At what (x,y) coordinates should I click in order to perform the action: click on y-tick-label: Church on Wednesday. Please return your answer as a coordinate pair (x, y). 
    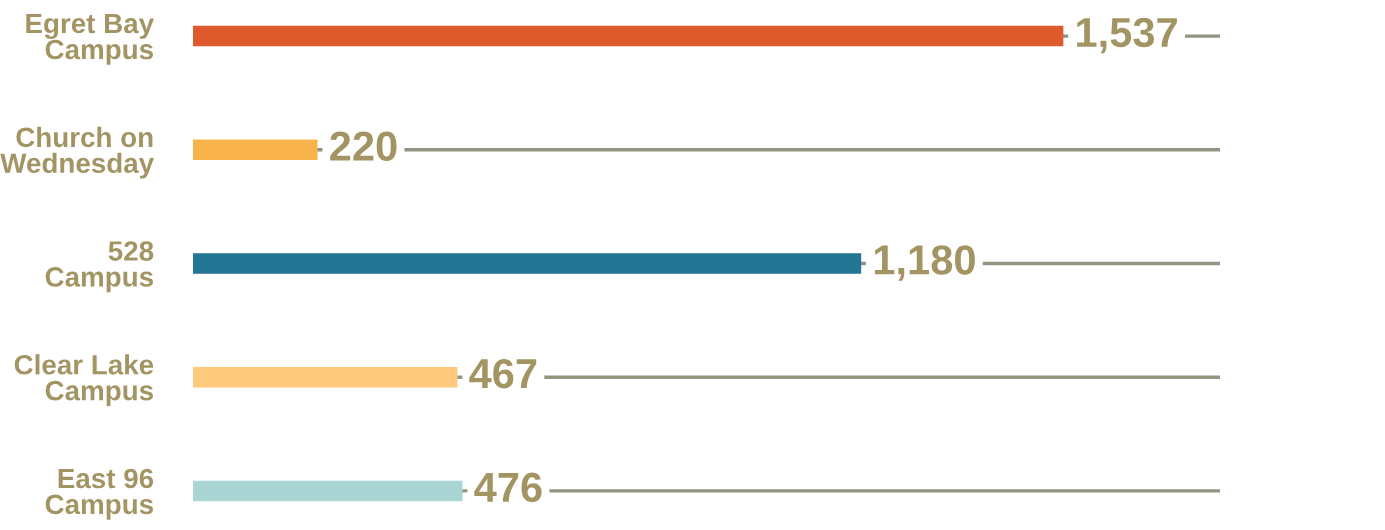
    Looking at the image, I should click on (77, 152).